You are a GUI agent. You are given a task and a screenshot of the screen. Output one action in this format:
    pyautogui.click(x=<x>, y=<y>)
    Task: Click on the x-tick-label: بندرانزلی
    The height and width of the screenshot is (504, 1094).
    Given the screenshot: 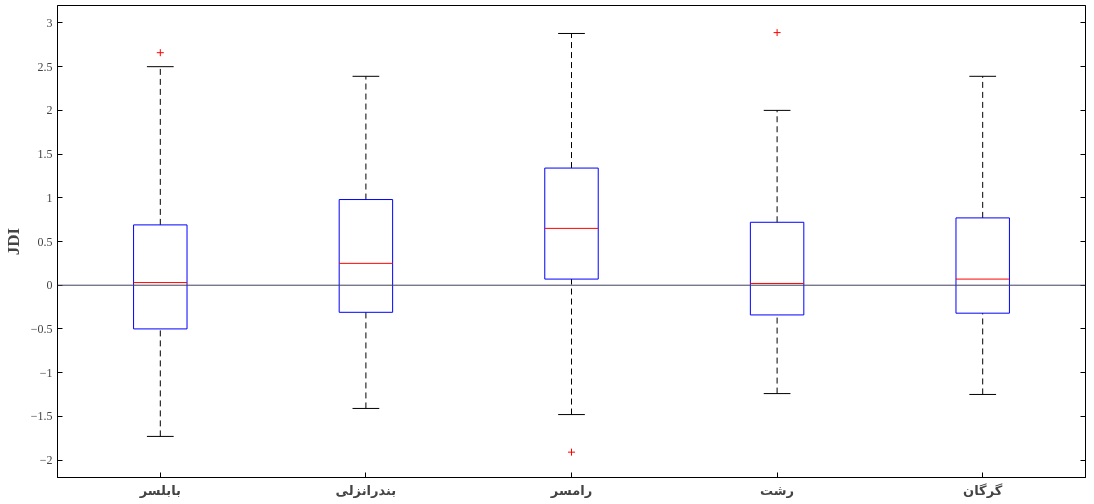 What is the action you would take?
    pyautogui.click(x=366, y=490)
    